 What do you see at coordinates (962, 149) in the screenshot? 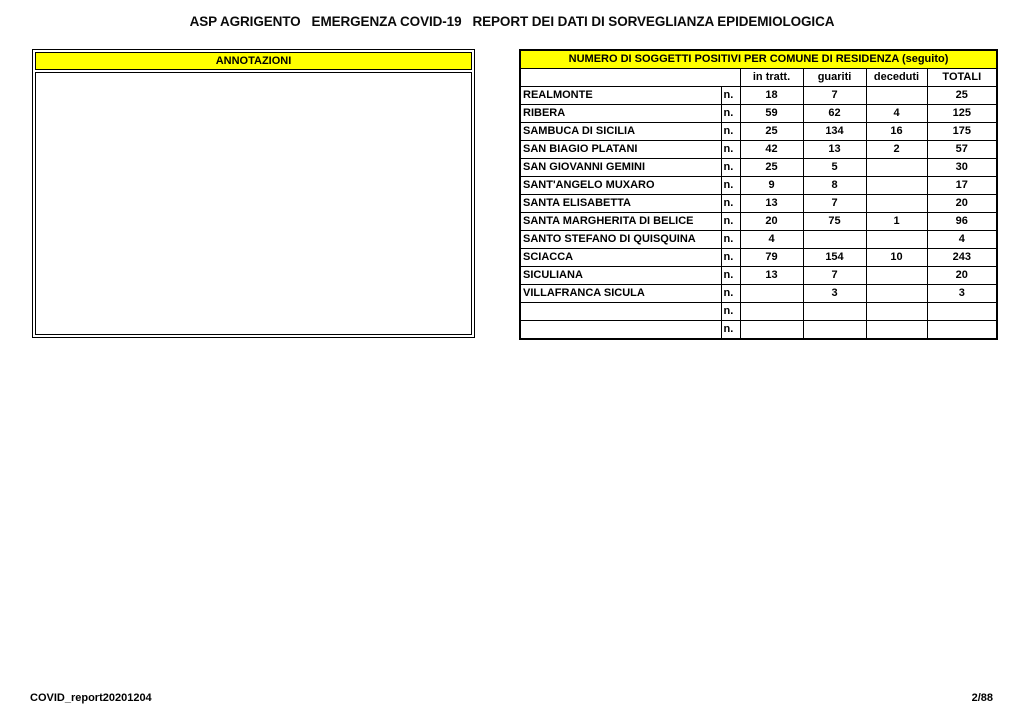
I see `cell-totali: 57` at bounding box center [962, 149].